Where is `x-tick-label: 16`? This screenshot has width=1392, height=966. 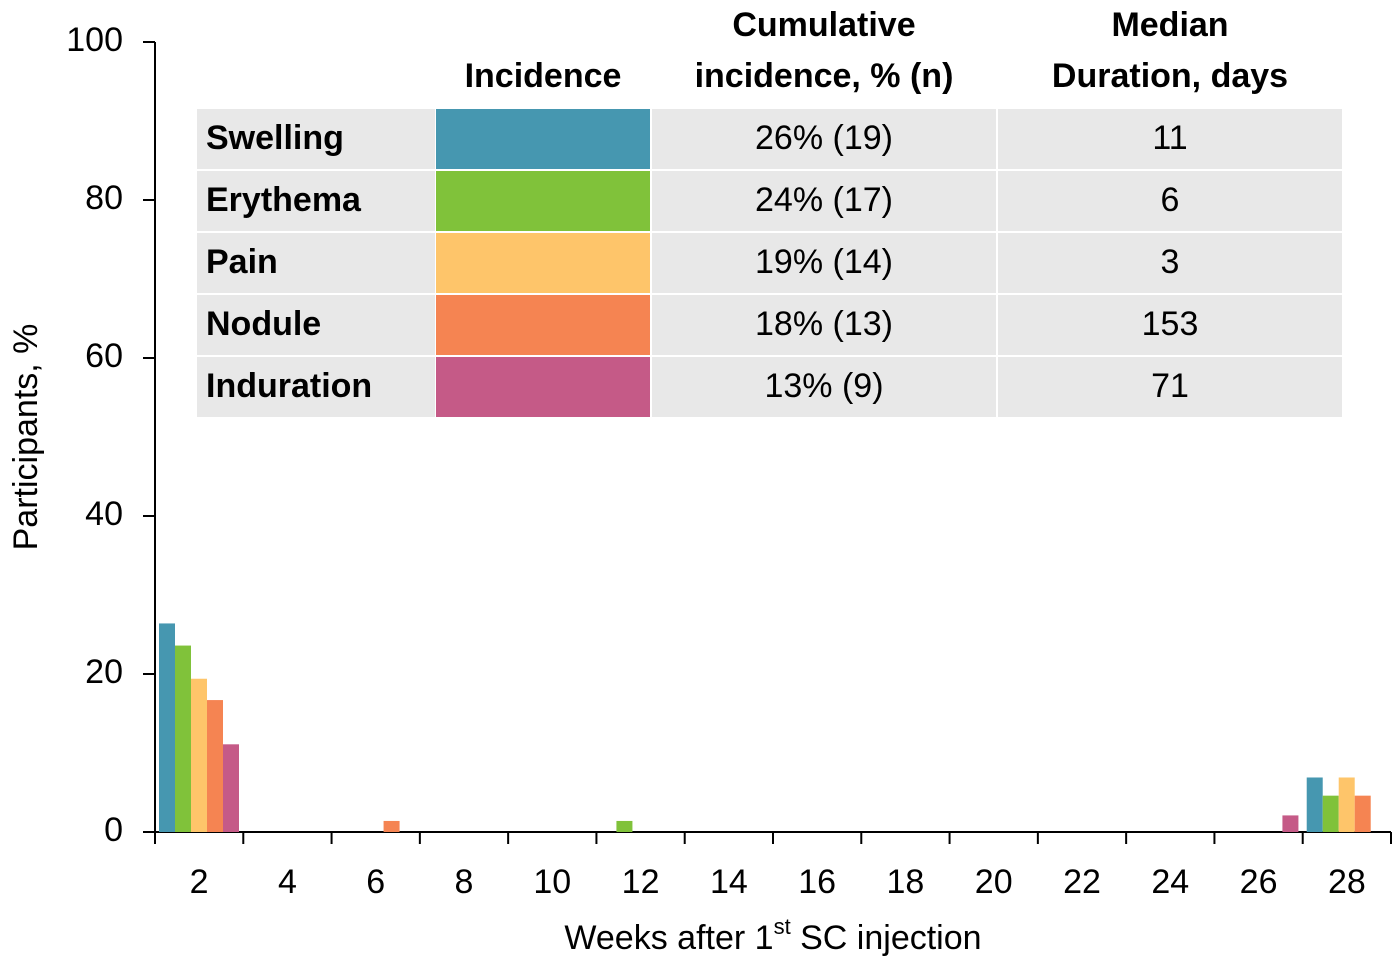
x-tick-label: 16 is located at coordinates (817, 882).